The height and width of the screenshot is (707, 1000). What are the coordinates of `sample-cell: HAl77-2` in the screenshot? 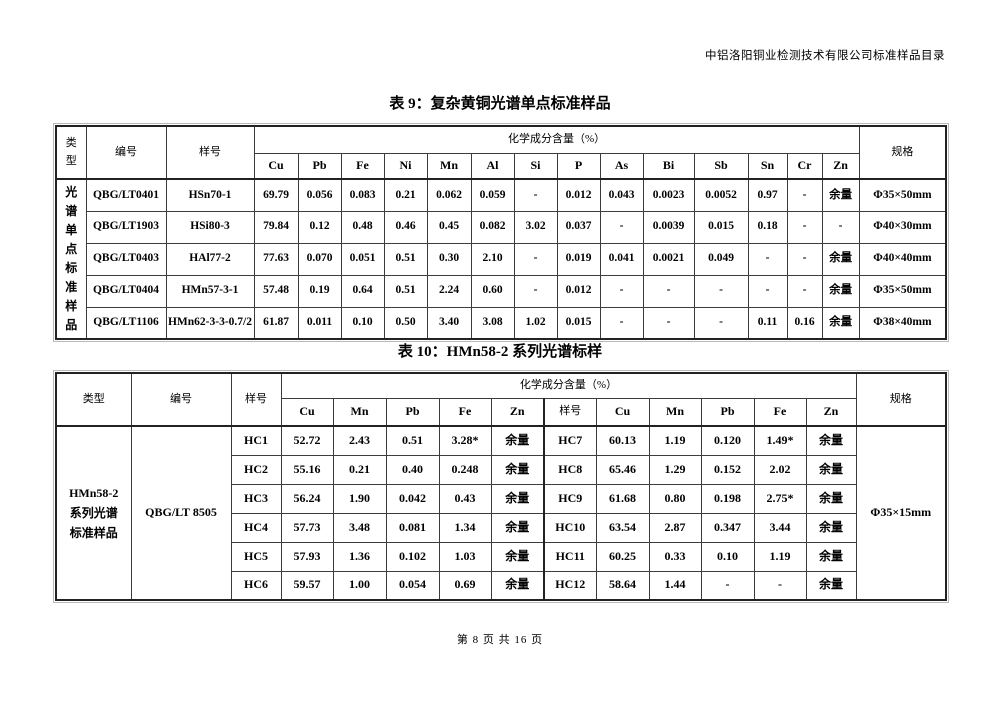 It's located at (210, 259).